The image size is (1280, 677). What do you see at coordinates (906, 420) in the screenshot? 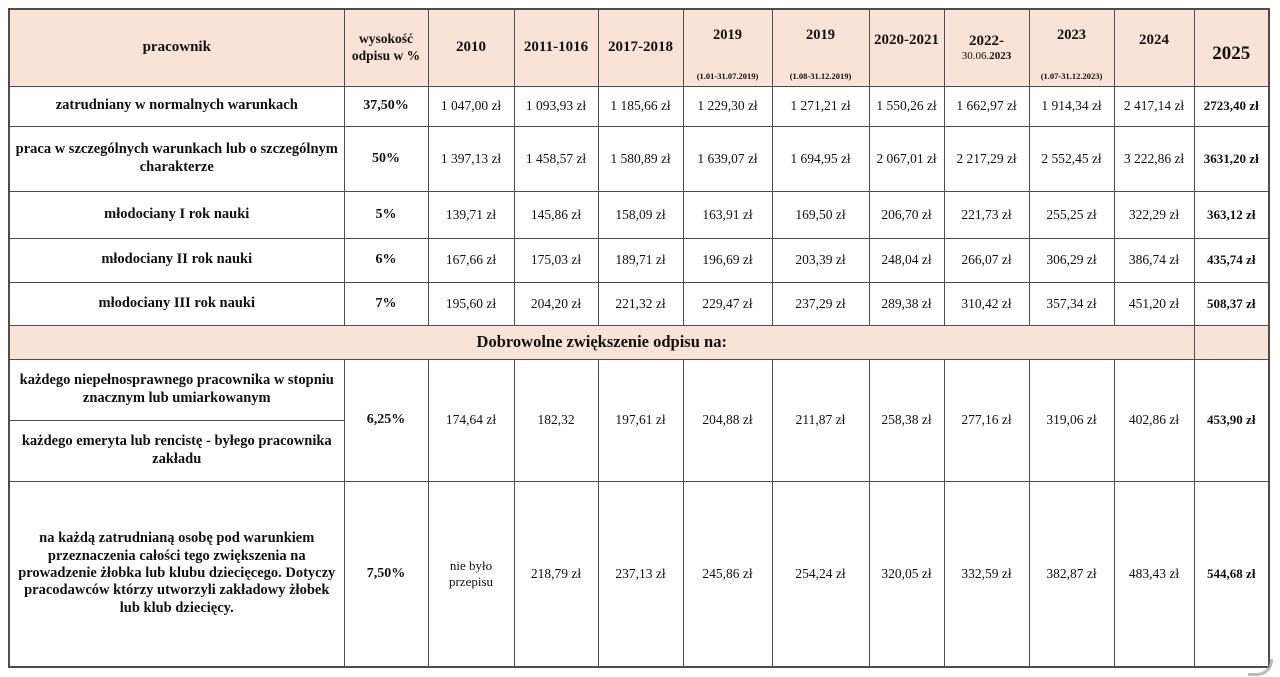
I see `value-cell: 258,38 zł` at bounding box center [906, 420].